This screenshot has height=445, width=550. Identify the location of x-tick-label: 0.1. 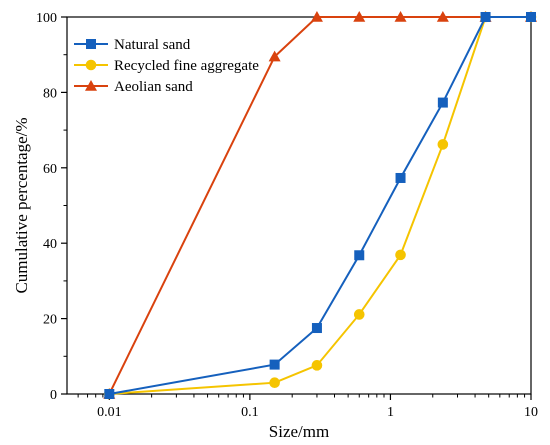
(250, 412).